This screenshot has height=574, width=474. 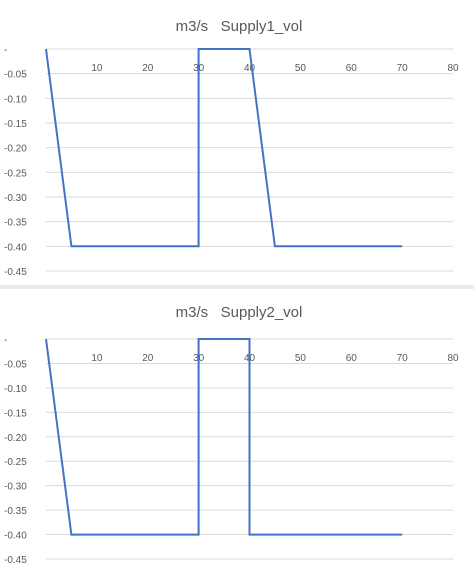 What do you see at coordinates (239, 26) in the screenshot?
I see `chart-title: m3/s Supply1_vol` at bounding box center [239, 26].